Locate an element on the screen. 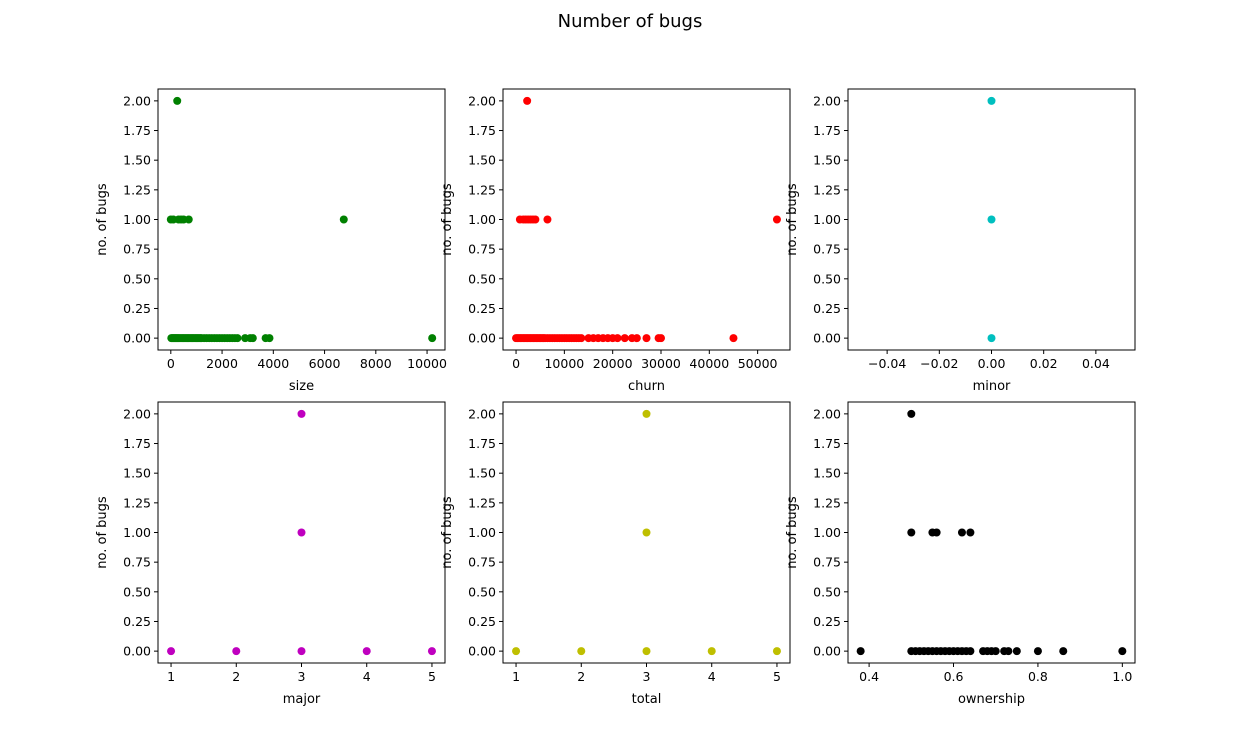 The height and width of the screenshot is (745, 1260). x-tick-label: 0.02 is located at coordinates (1044, 363).